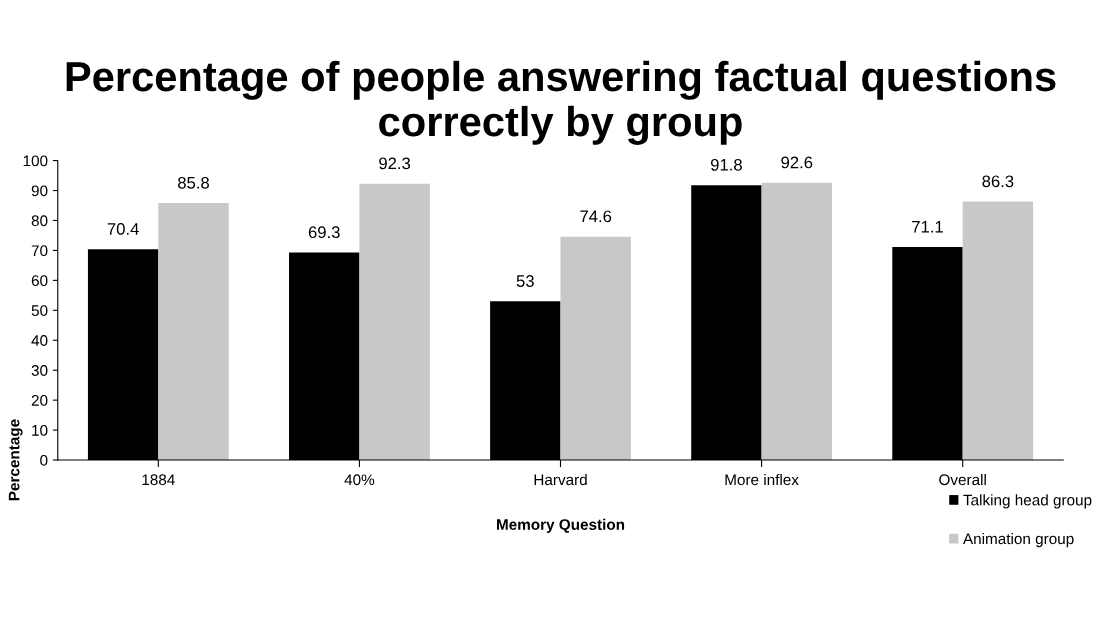  Describe the element at coordinates (39, 370) in the screenshot. I see `y-tick-label: 30` at that location.